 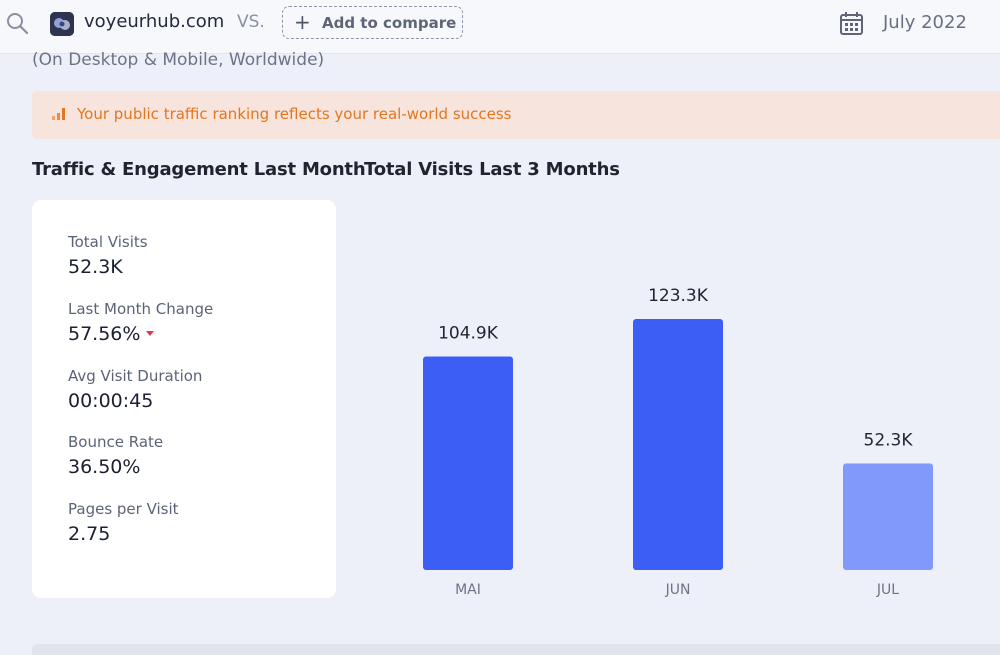 I want to click on metric-avg-visit-duration: Avg Visit Duration 00:00:45, so click(x=135, y=389).